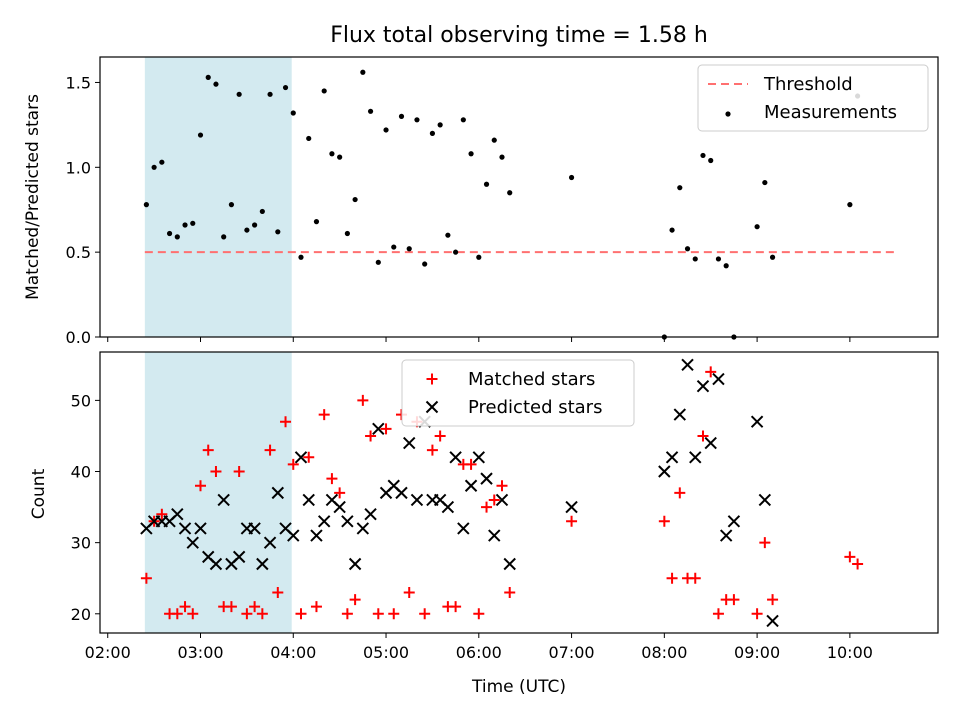  Describe the element at coordinates (81, 400) in the screenshot. I see `y-tick-label: 50` at that location.